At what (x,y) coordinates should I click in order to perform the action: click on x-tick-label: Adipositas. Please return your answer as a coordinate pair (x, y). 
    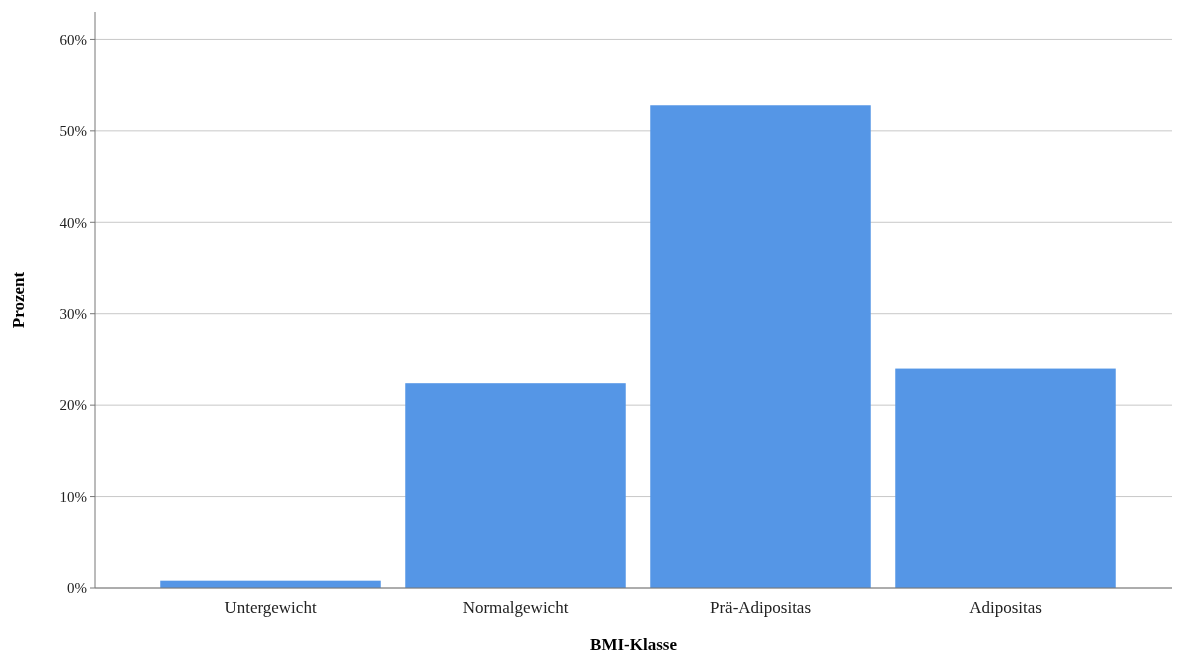
    Looking at the image, I should click on (1005, 607).